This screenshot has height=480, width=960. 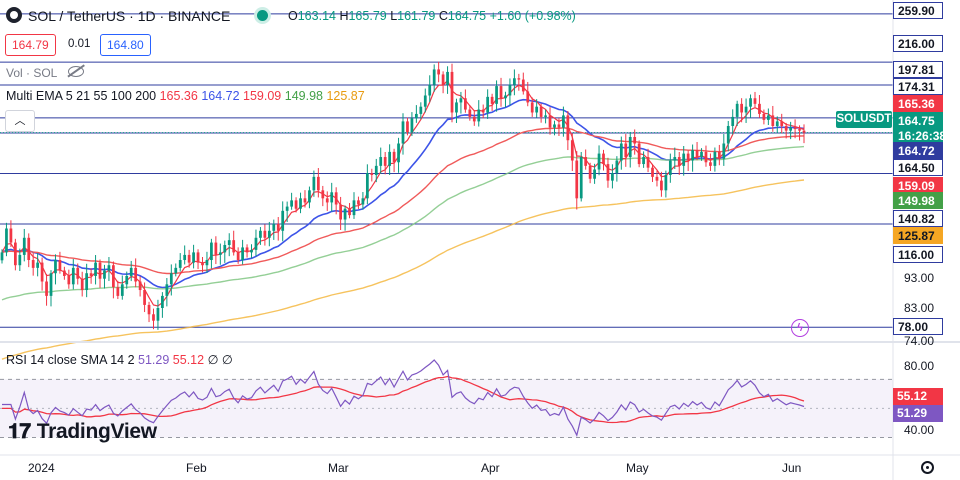 I want to click on settings-gear-icon, so click(x=927, y=467).